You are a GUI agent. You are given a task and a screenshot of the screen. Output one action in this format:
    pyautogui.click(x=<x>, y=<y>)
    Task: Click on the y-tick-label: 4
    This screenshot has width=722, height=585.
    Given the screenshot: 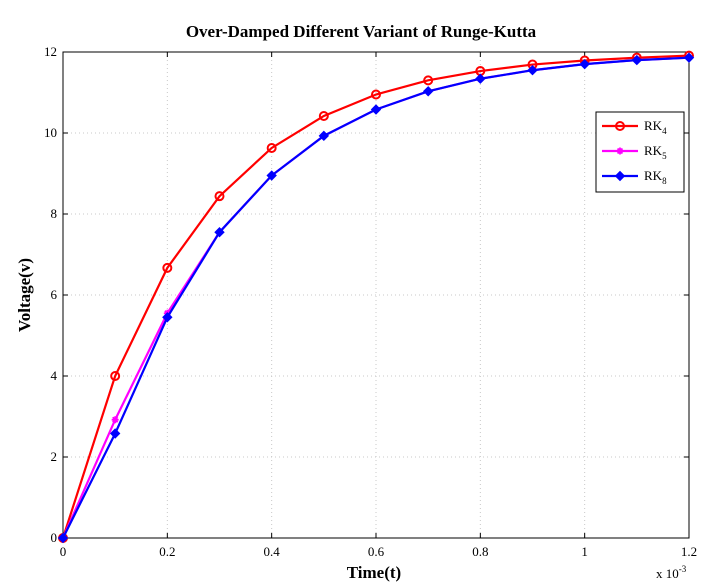 What is the action you would take?
    pyautogui.click(x=54, y=375)
    